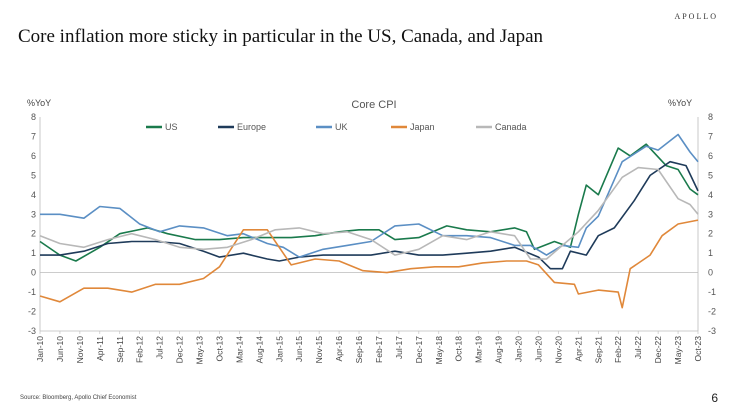 This screenshot has width=740, height=417. Describe the element at coordinates (712, 331) in the screenshot. I see `y-tick-label-right: -3` at that location.